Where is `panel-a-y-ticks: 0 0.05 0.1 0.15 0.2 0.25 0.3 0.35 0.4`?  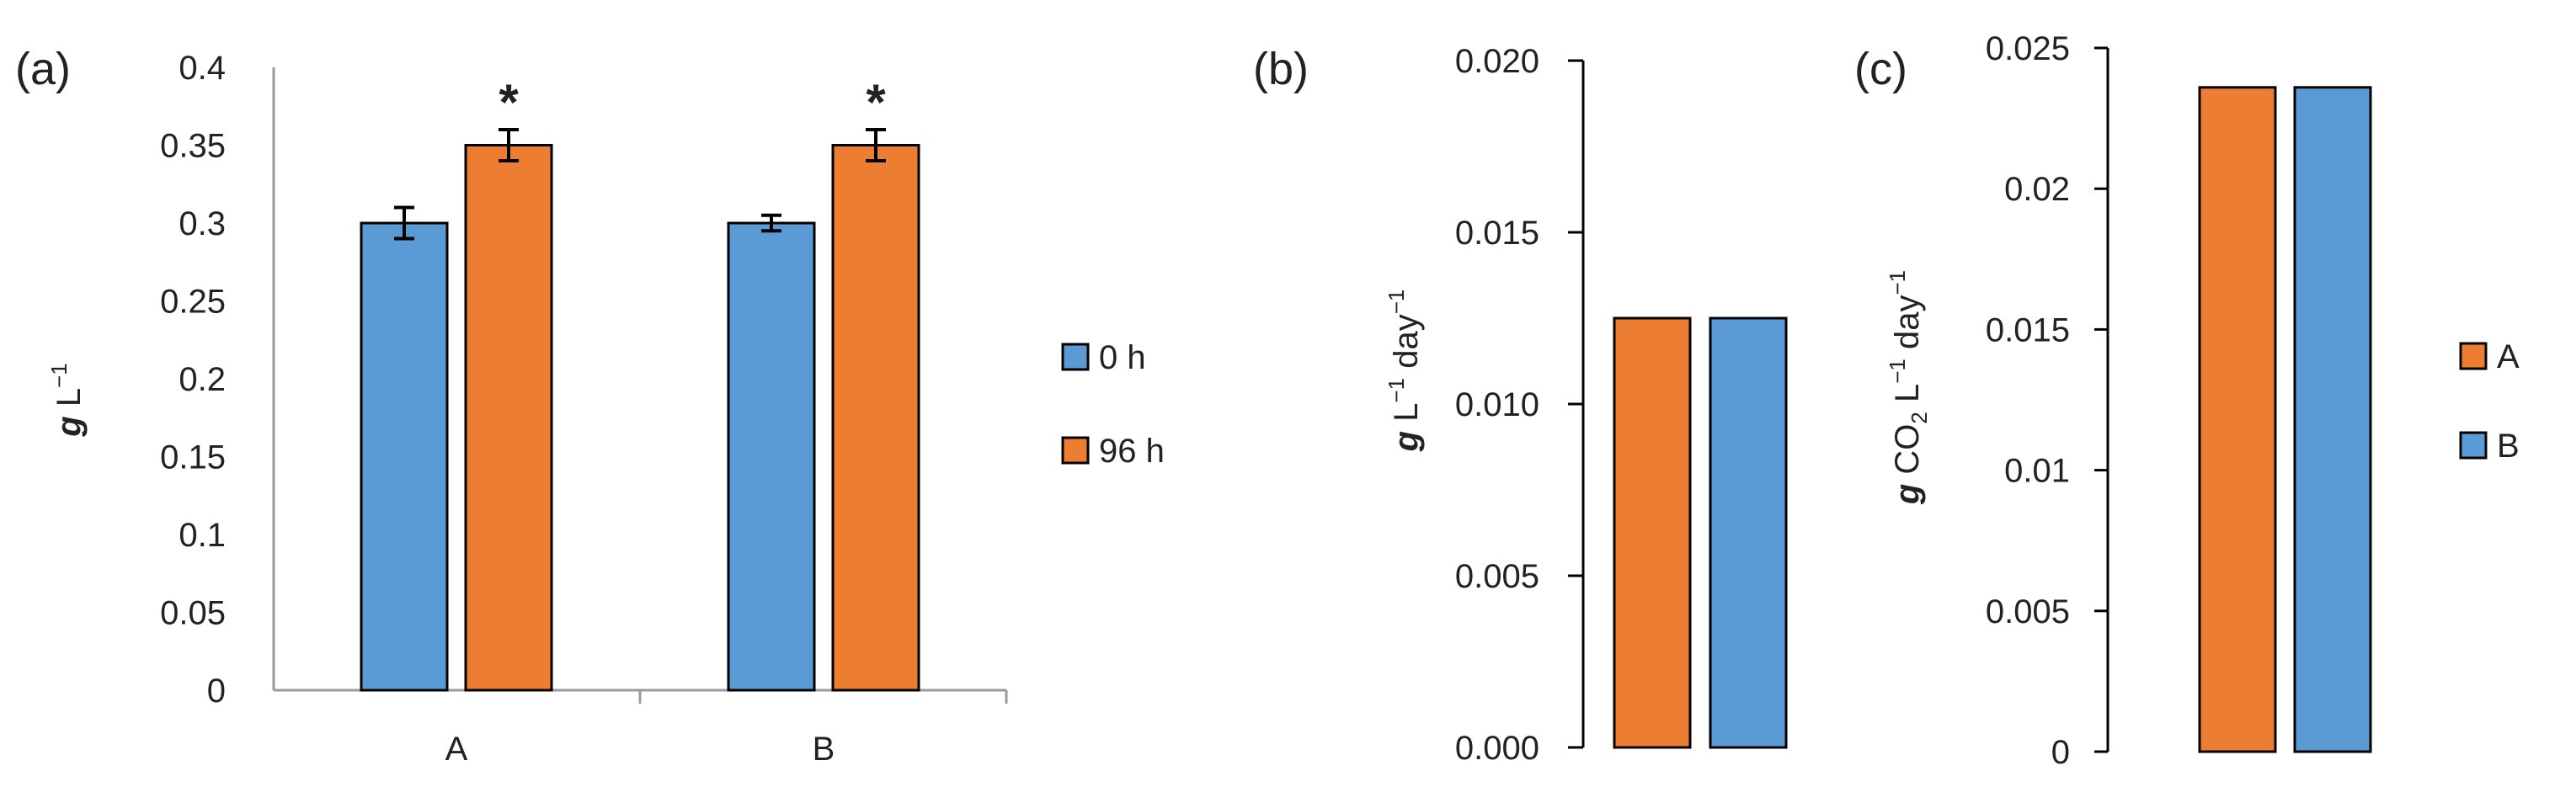
panel-a-y-ticks: 0 0.05 0.1 0.15 0.2 0.25 0.3 0.35 0.4 is located at coordinates (193, 380).